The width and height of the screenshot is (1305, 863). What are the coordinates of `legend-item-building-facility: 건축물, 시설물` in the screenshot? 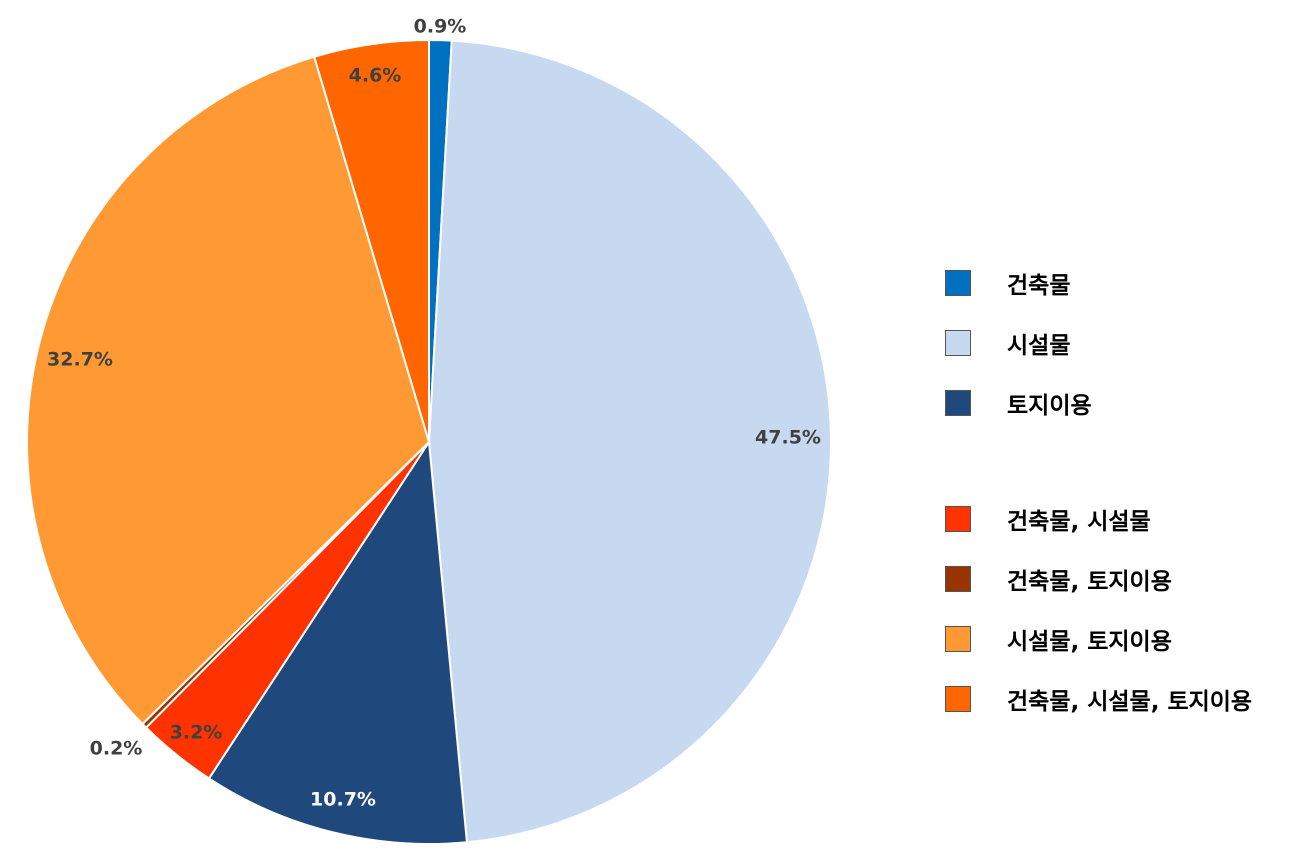 It's located at (1048, 519).